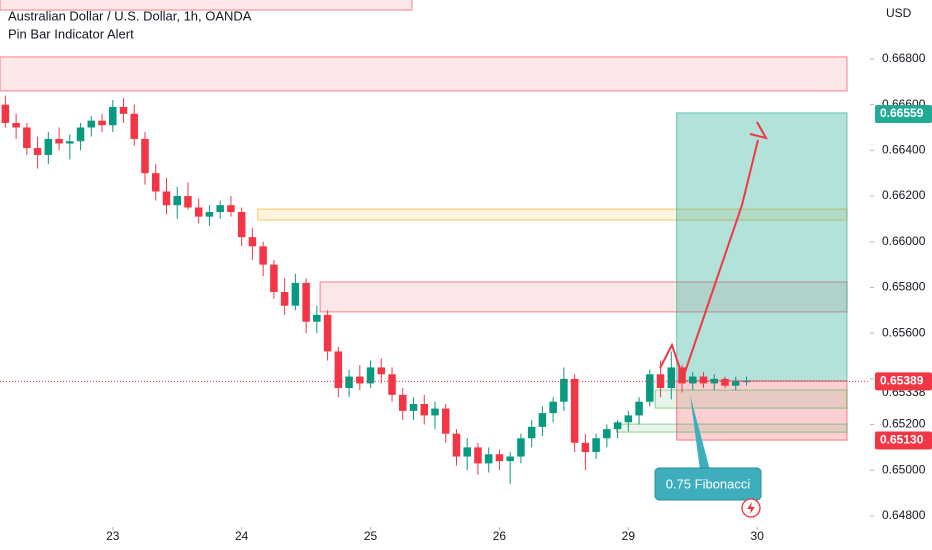 The height and width of the screenshot is (550, 932). I want to click on y-tick-label: 0.66000, so click(904, 241).